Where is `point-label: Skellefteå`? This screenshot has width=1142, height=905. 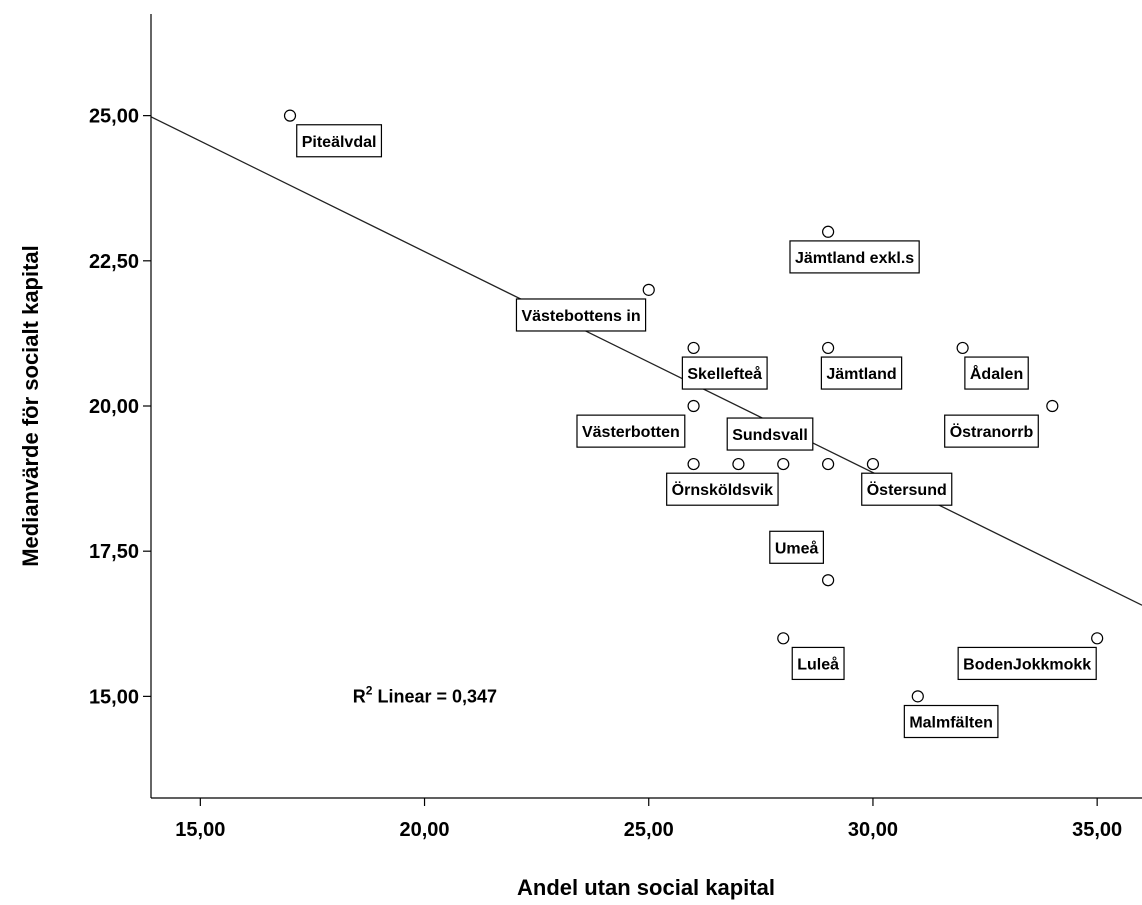 point-label: Skellefteå is located at coordinates (724, 373).